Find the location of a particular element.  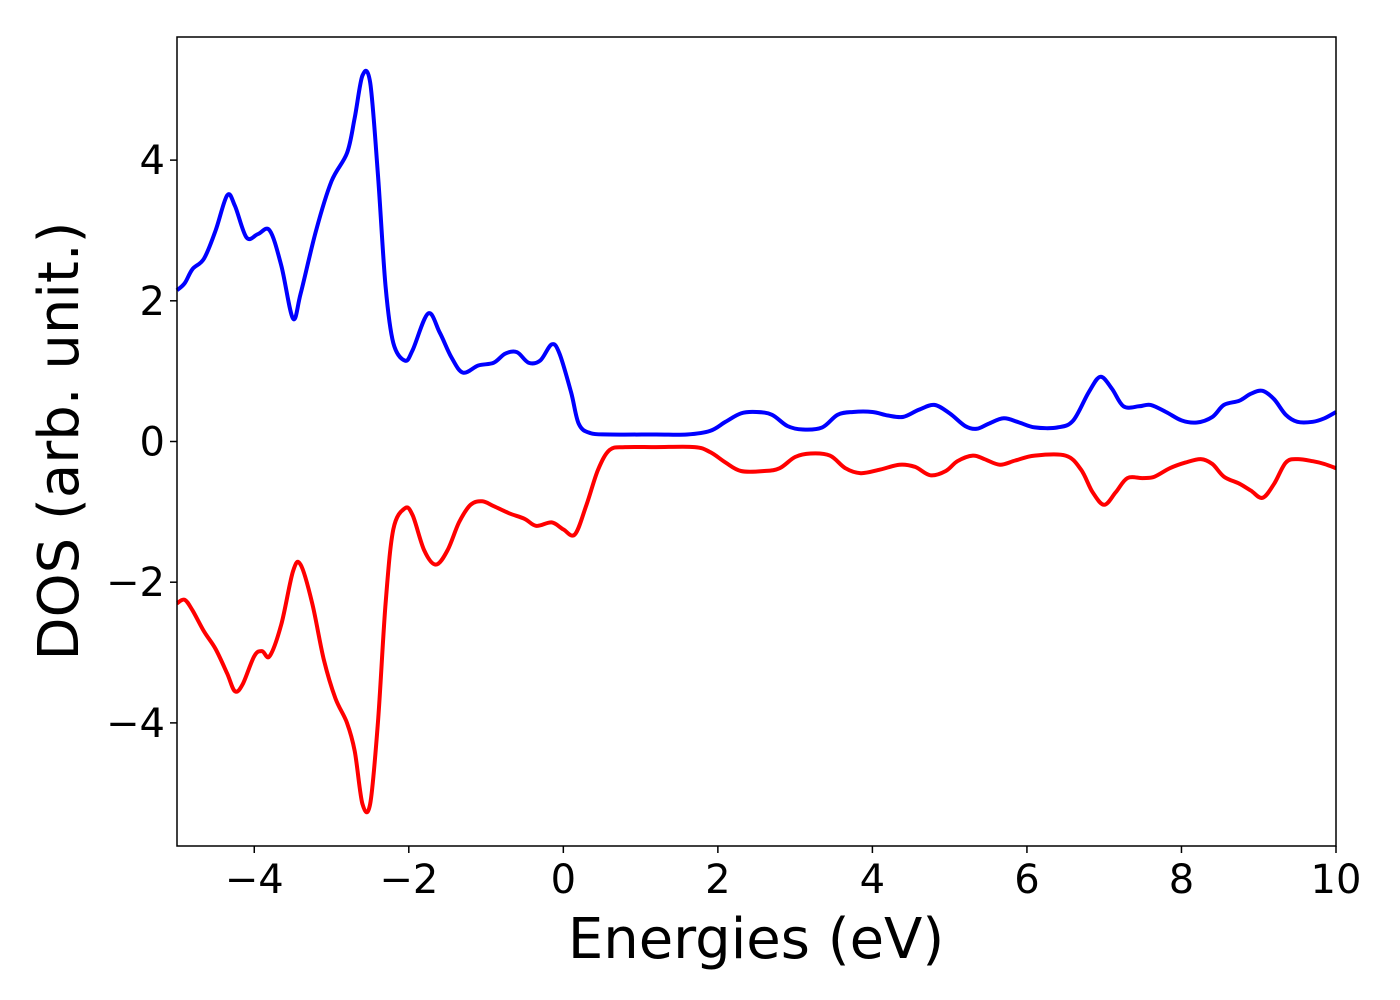

y-tick-label: −4 is located at coordinates (135, 724).